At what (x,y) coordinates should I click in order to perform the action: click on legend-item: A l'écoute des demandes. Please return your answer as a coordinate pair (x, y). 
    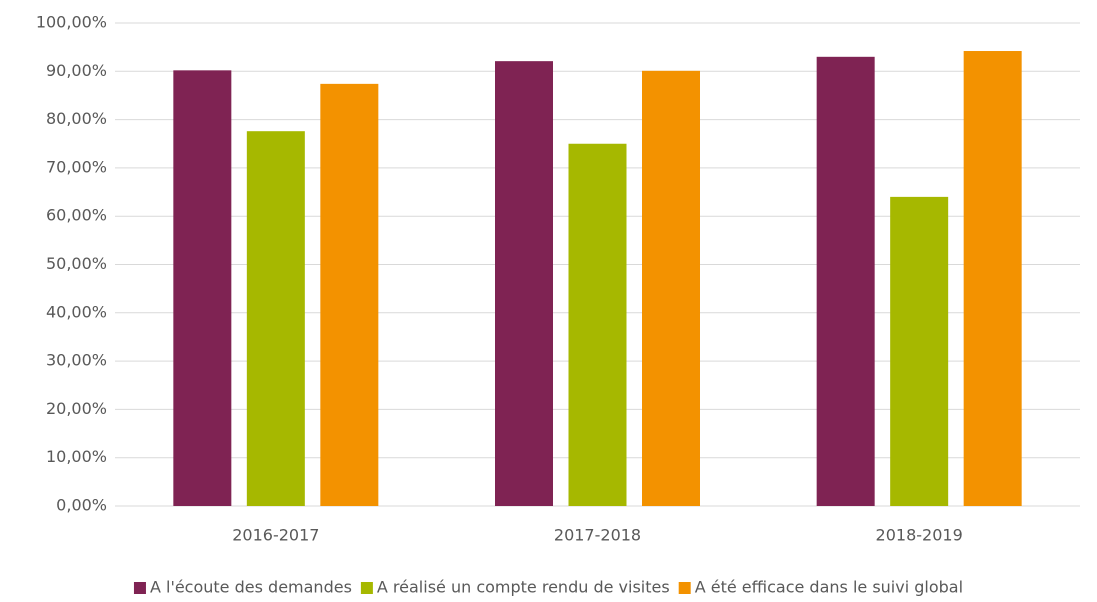
    Looking at the image, I should click on (242, 587).